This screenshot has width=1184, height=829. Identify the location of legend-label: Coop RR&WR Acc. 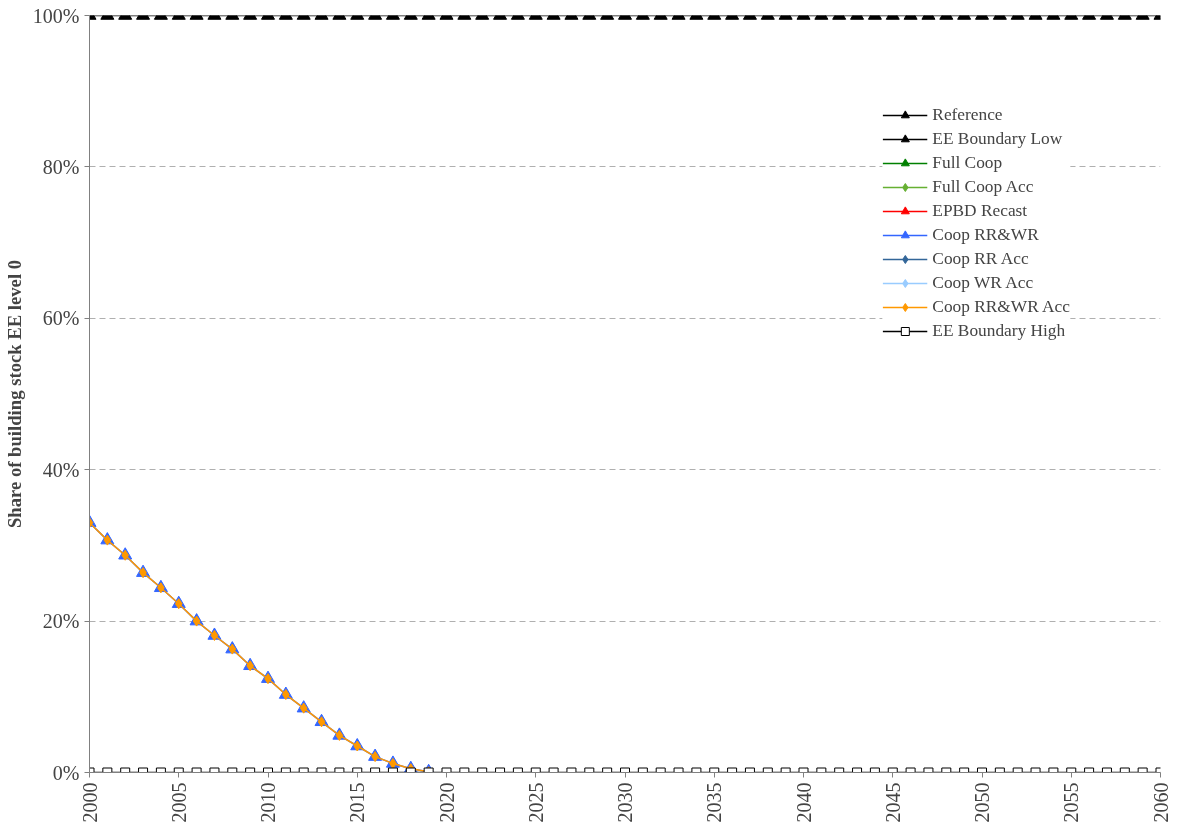
(1001, 307).